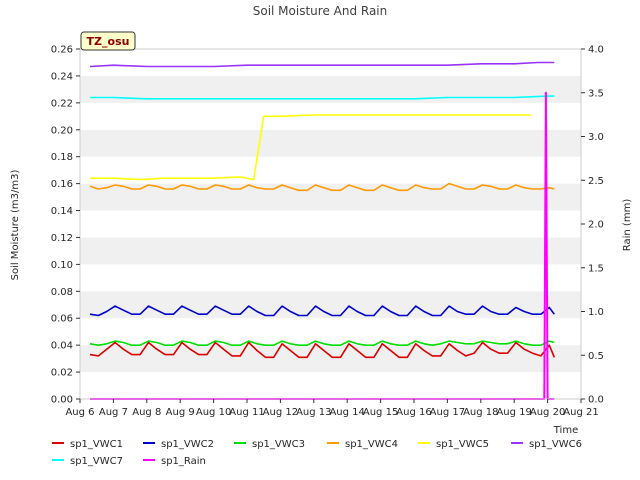 The height and width of the screenshot is (480, 640). What do you see at coordinates (62, 373) in the screenshot?
I see `y-tick-label: 0.02` at bounding box center [62, 373].